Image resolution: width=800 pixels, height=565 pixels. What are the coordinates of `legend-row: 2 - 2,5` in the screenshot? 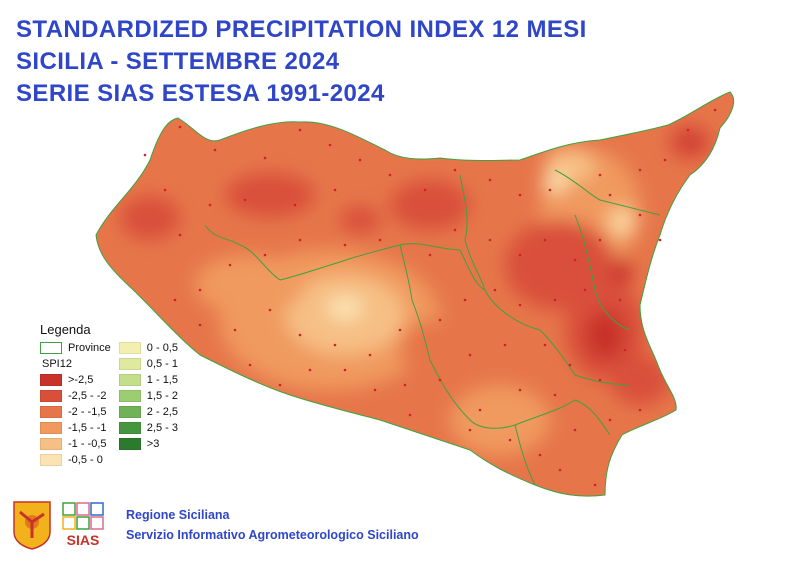 It's located at (148, 412).